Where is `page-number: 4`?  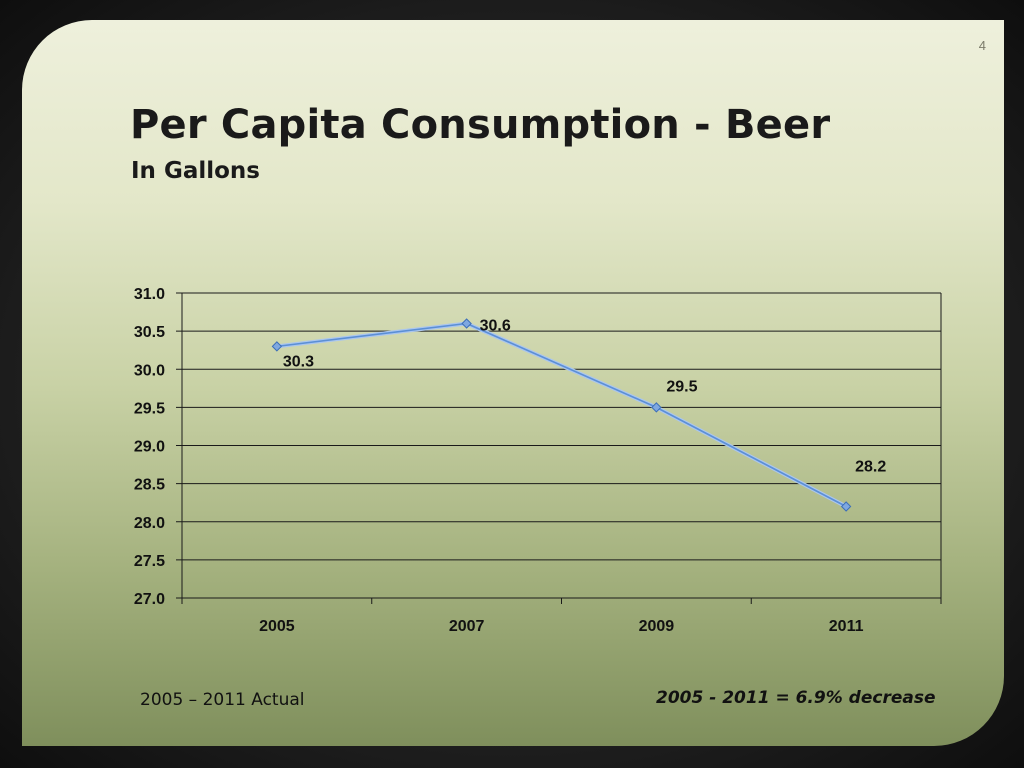
page-number: 4 is located at coordinates (982, 45).